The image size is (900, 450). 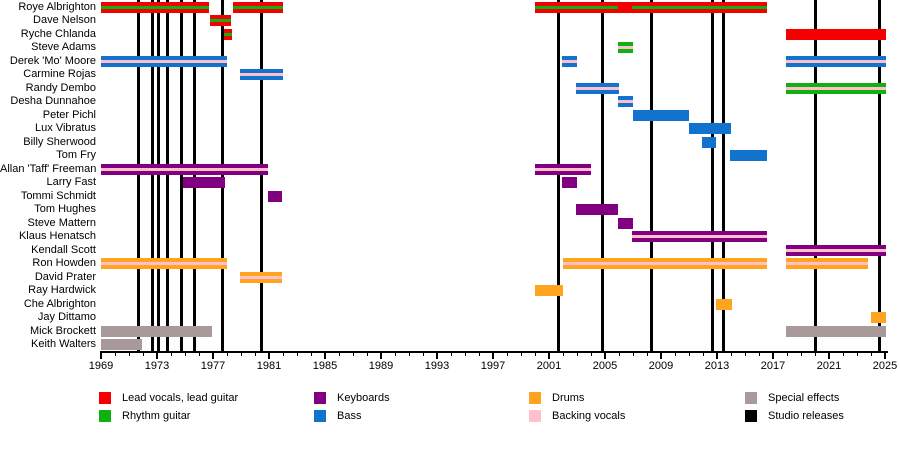 I want to click on legend-swatch-purple, so click(x=320, y=398).